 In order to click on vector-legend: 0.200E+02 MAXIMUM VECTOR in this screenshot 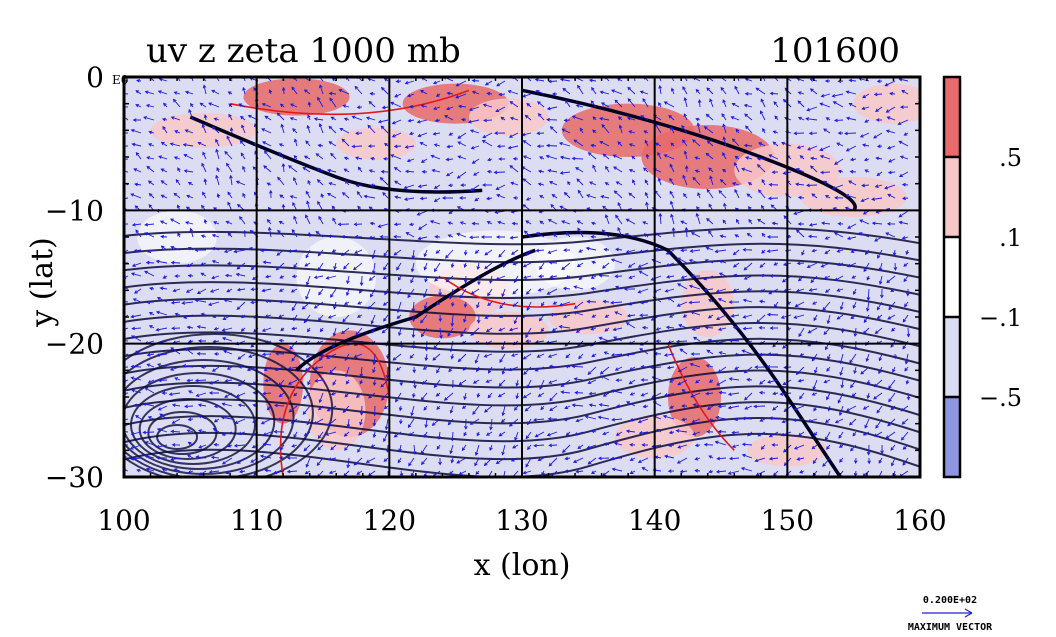, I will do `click(950, 614)`.